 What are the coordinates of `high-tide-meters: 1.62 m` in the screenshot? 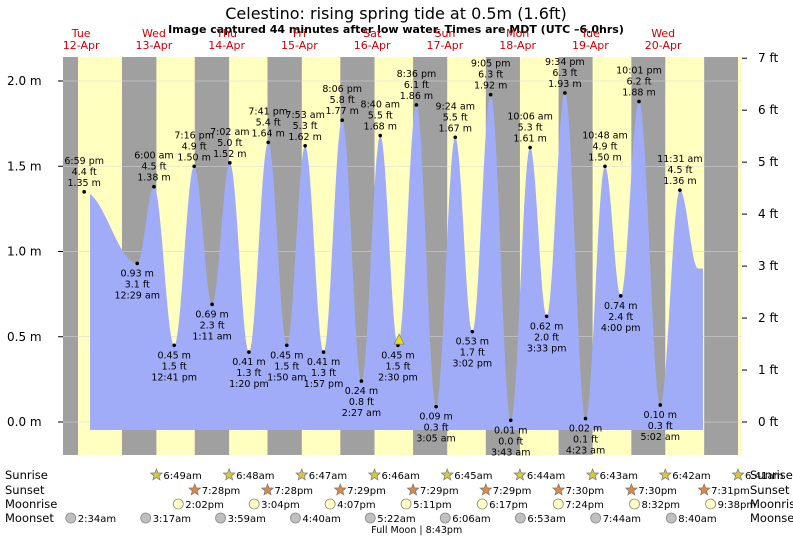 It's located at (304, 137).